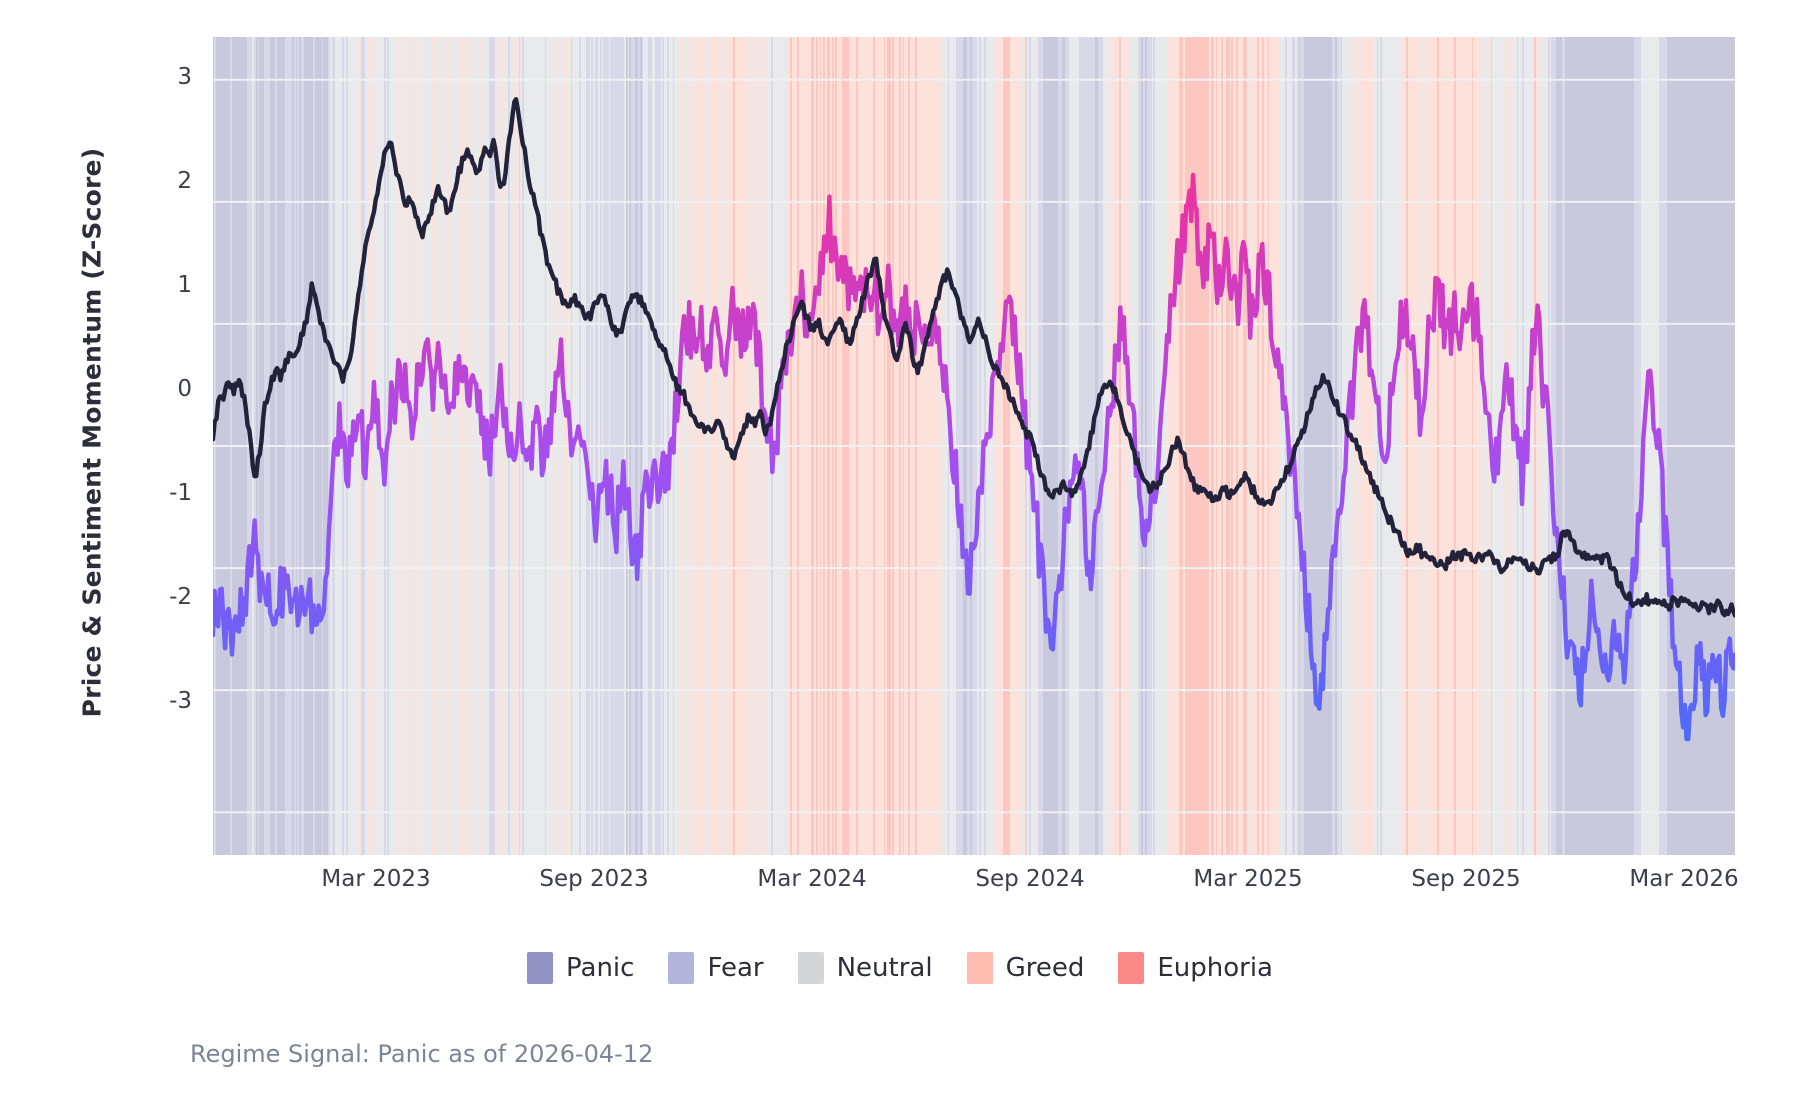 The width and height of the screenshot is (1800, 1100). What do you see at coordinates (180, 493) in the screenshot?
I see `y-tick-label: -1` at bounding box center [180, 493].